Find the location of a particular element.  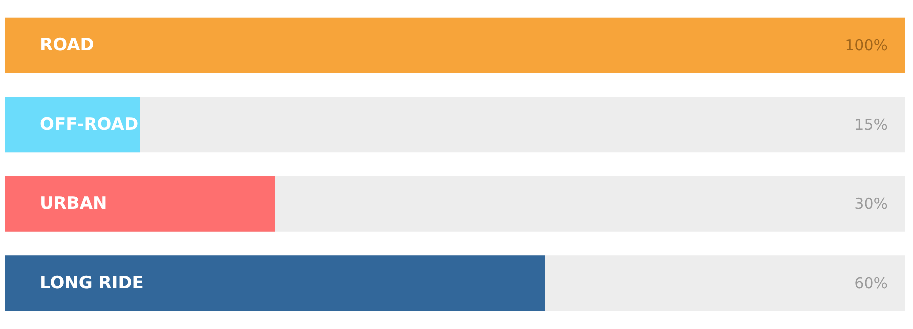

y-tick-label: URBAN is located at coordinates (74, 204).